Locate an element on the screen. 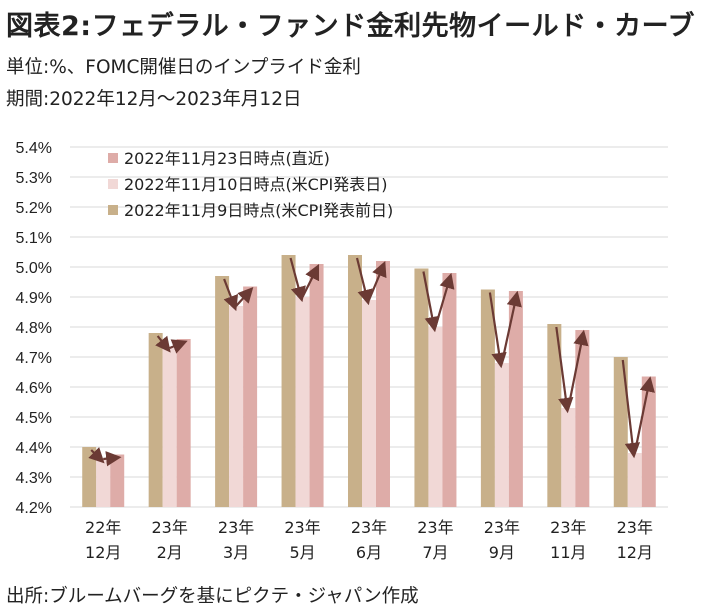 The width and height of the screenshot is (721, 615). legend-label: 2022年11月10日時点(米CPI発表日) is located at coordinates (255, 184).